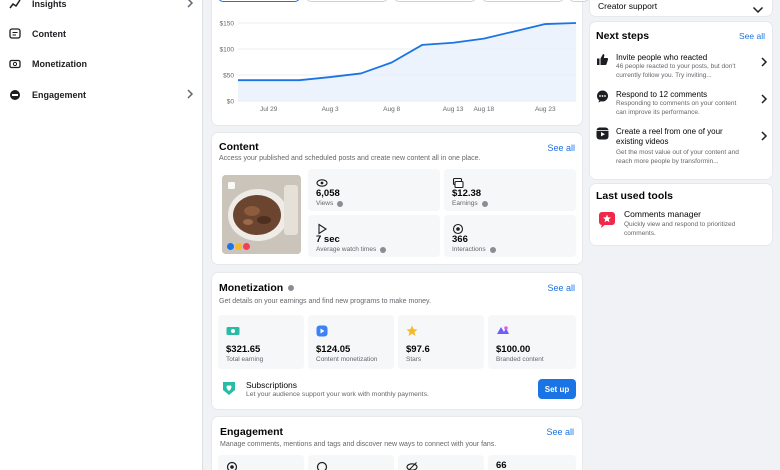 Image resolution: width=780 pixels, height=470 pixels. What do you see at coordinates (460, 239) in the screenshot?
I see `interactions-value: 366` at bounding box center [460, 239].